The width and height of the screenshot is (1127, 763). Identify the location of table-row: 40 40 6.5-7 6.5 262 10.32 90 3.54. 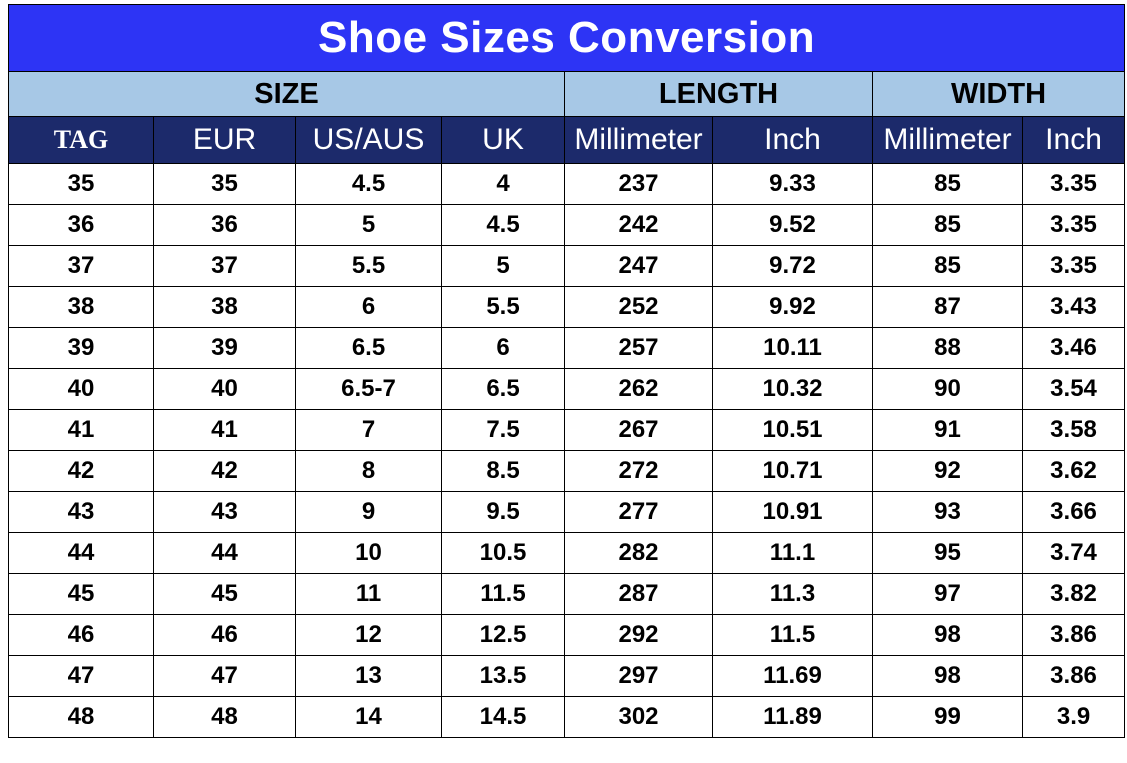
(567, 389).